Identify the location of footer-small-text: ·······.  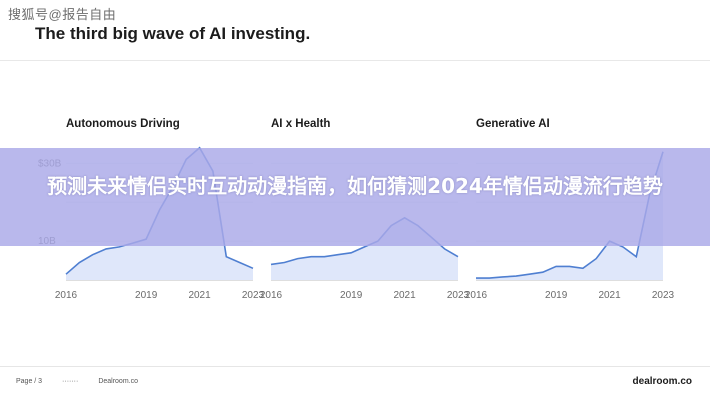
(70, 381).